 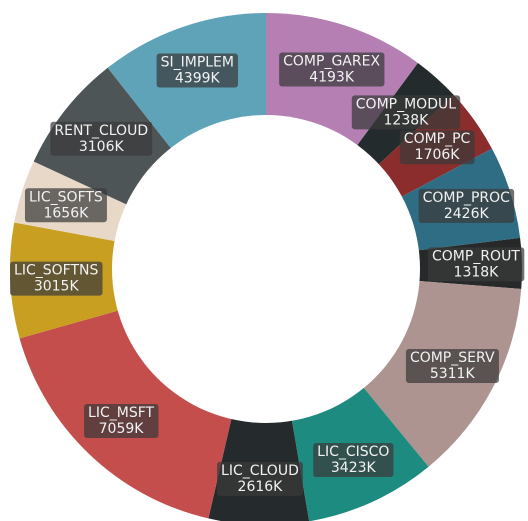 I want to click on slice-category-lic-softs: LIC_SOFTS, so click(x=66, y=197).